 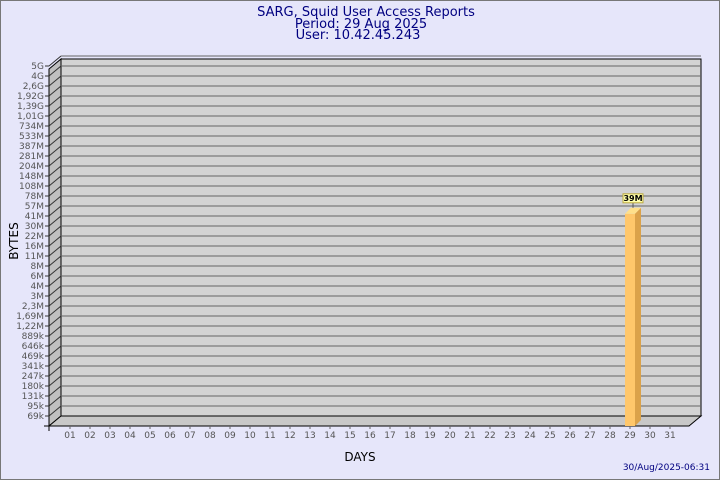 I want to click on x-tick-label: 18, so click(x=410, y=436).